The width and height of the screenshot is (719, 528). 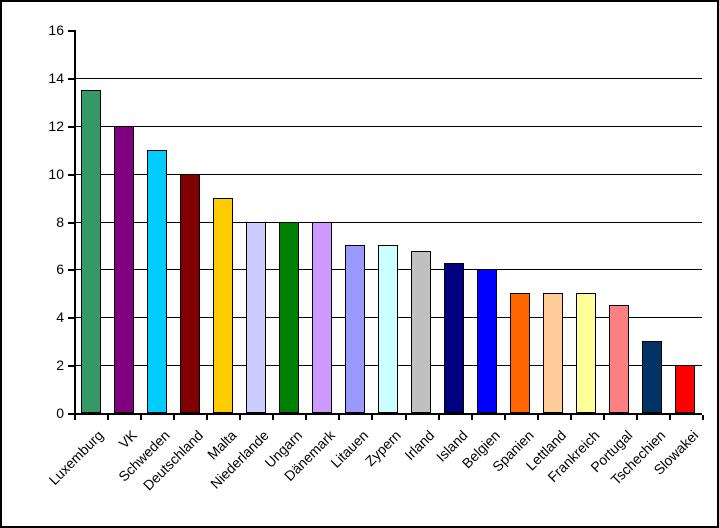 I want to click on y-tick-label: 14, so click(x=56, y=77).